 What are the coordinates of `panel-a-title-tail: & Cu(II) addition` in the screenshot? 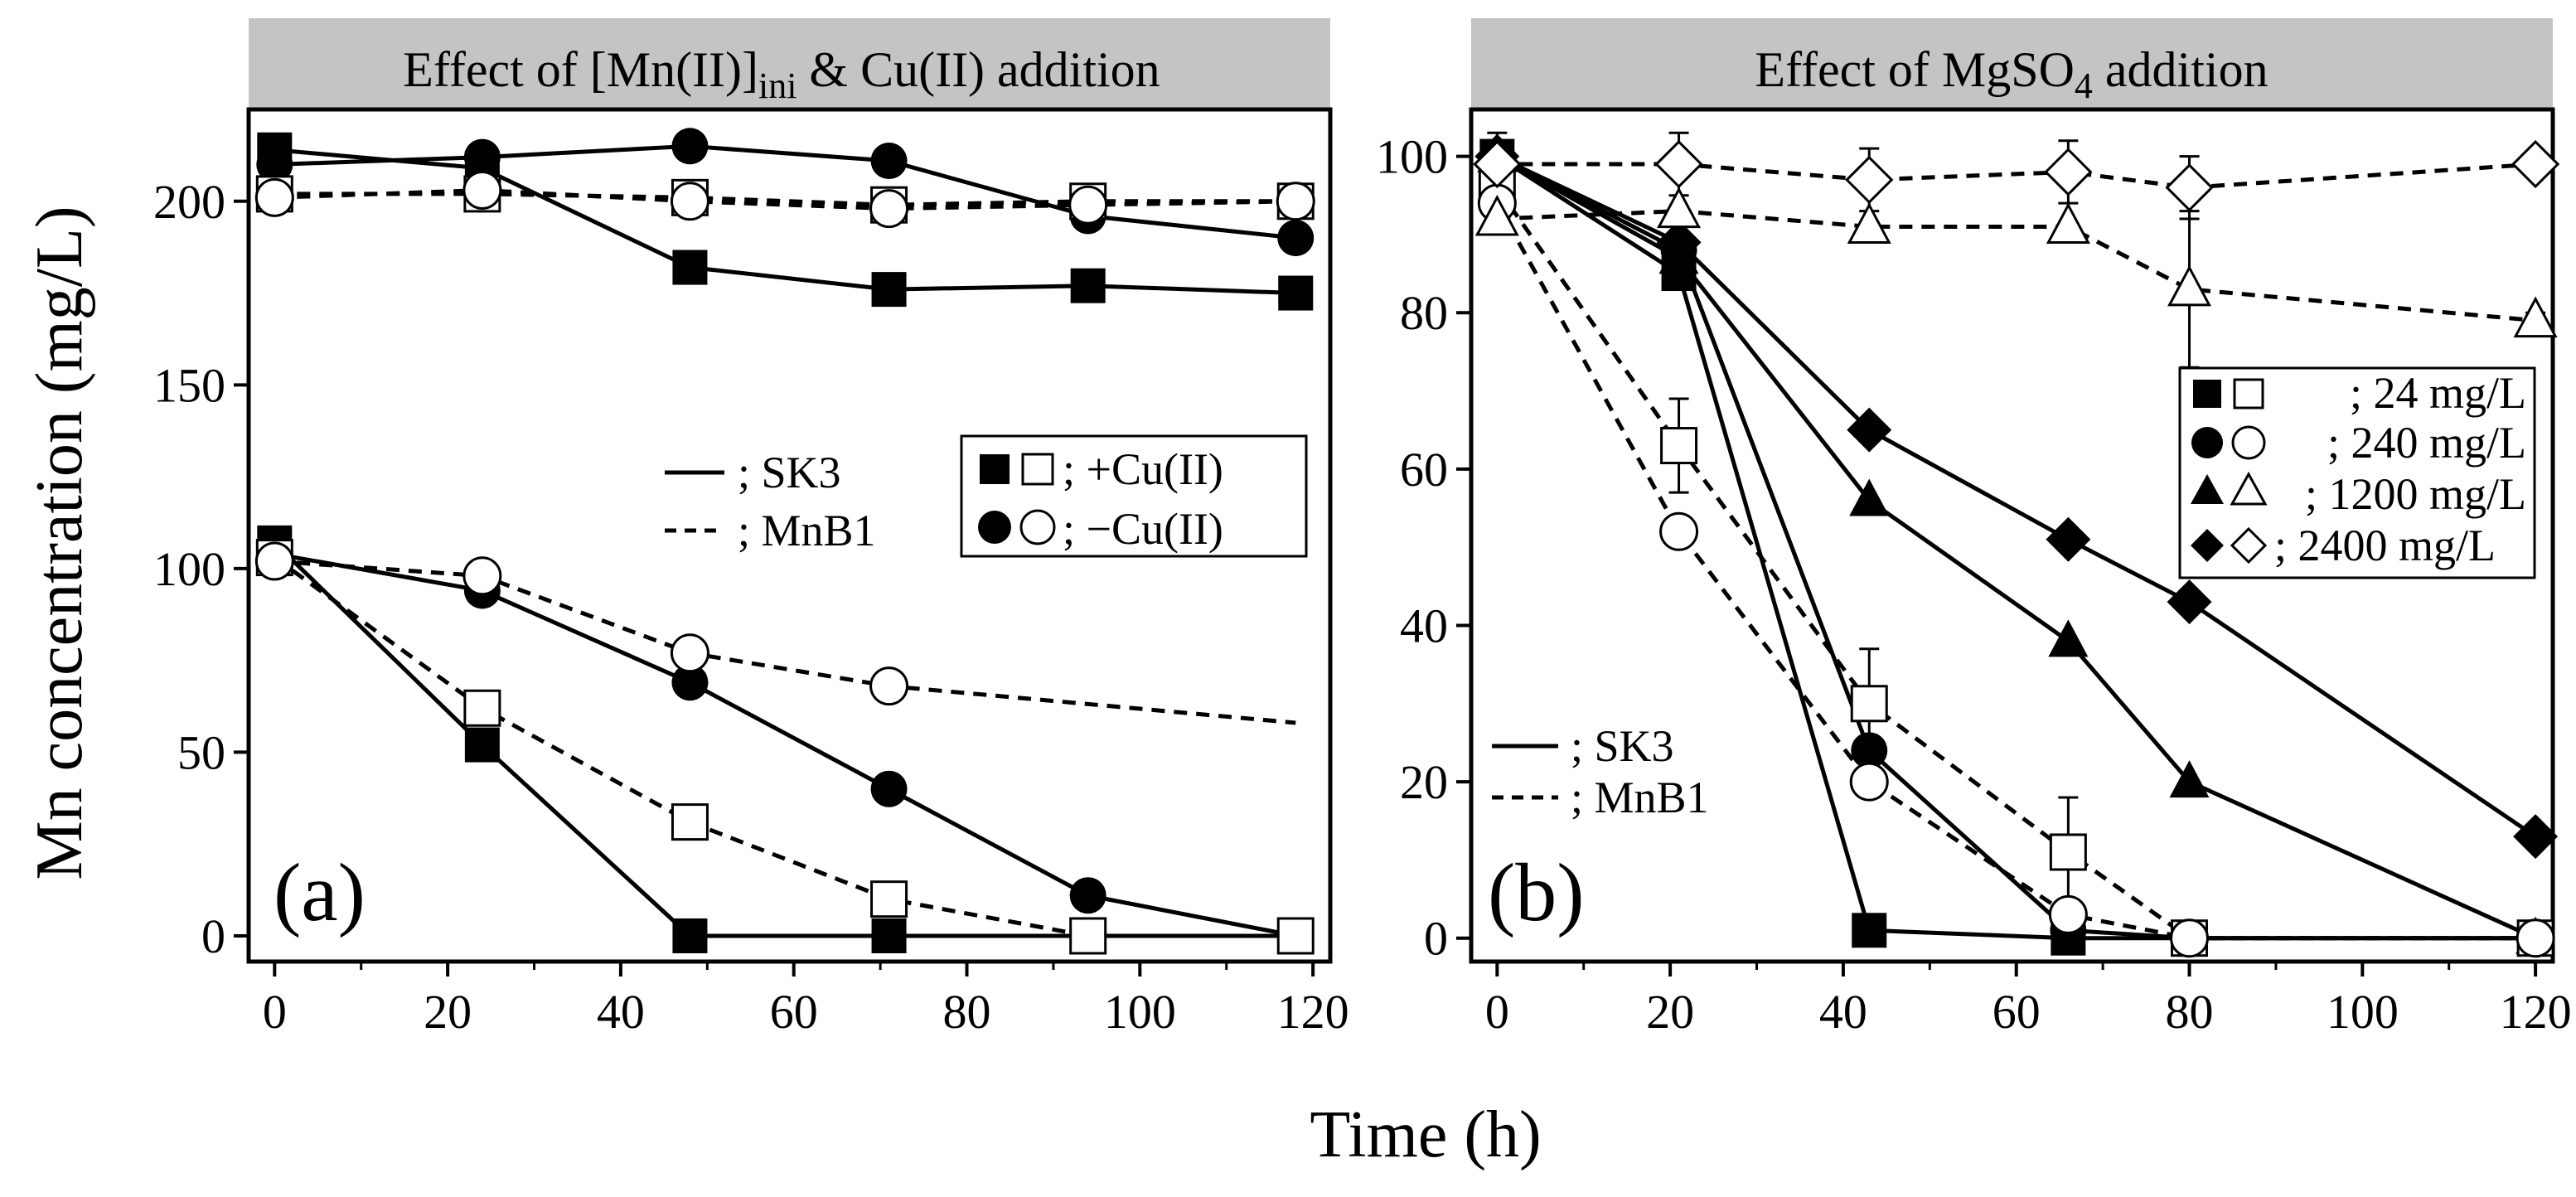 It's located at (978, 69).